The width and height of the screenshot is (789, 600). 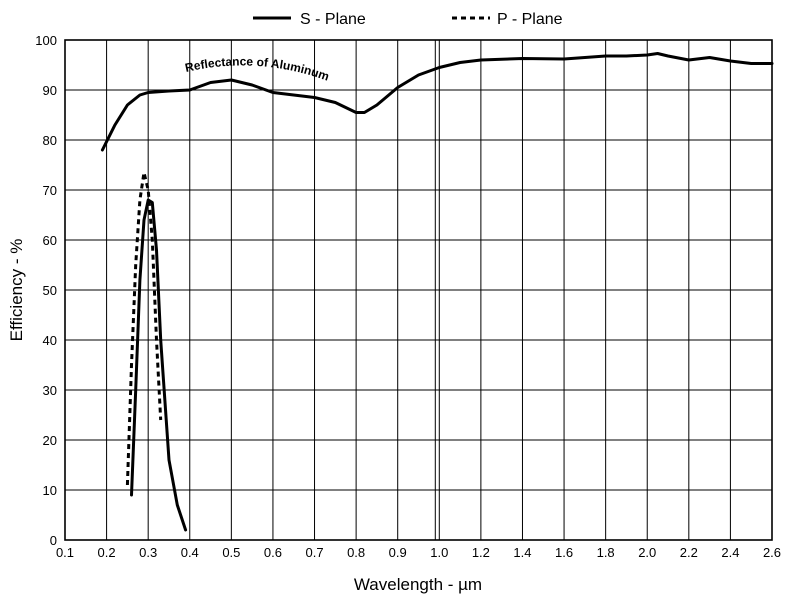 I want to click on y-tick-label: 80, so click(x=50, y=140).